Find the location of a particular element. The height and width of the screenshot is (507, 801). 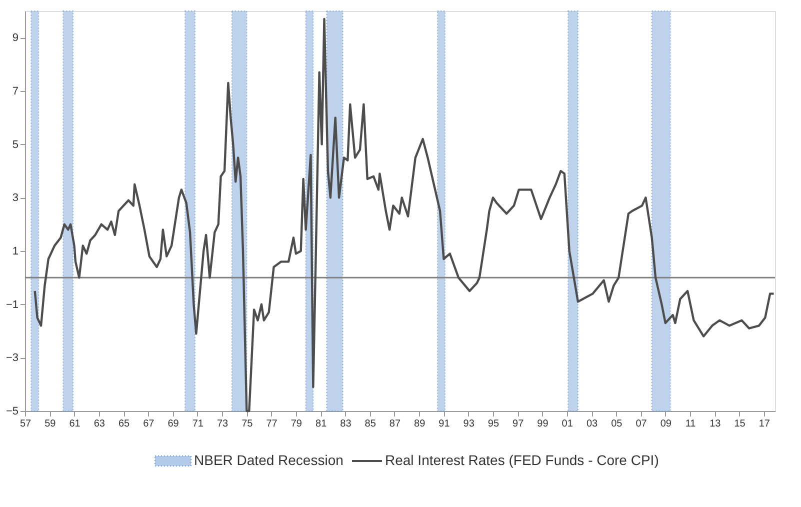

y-tick-label: 1 is located at coordinates (15, 252).